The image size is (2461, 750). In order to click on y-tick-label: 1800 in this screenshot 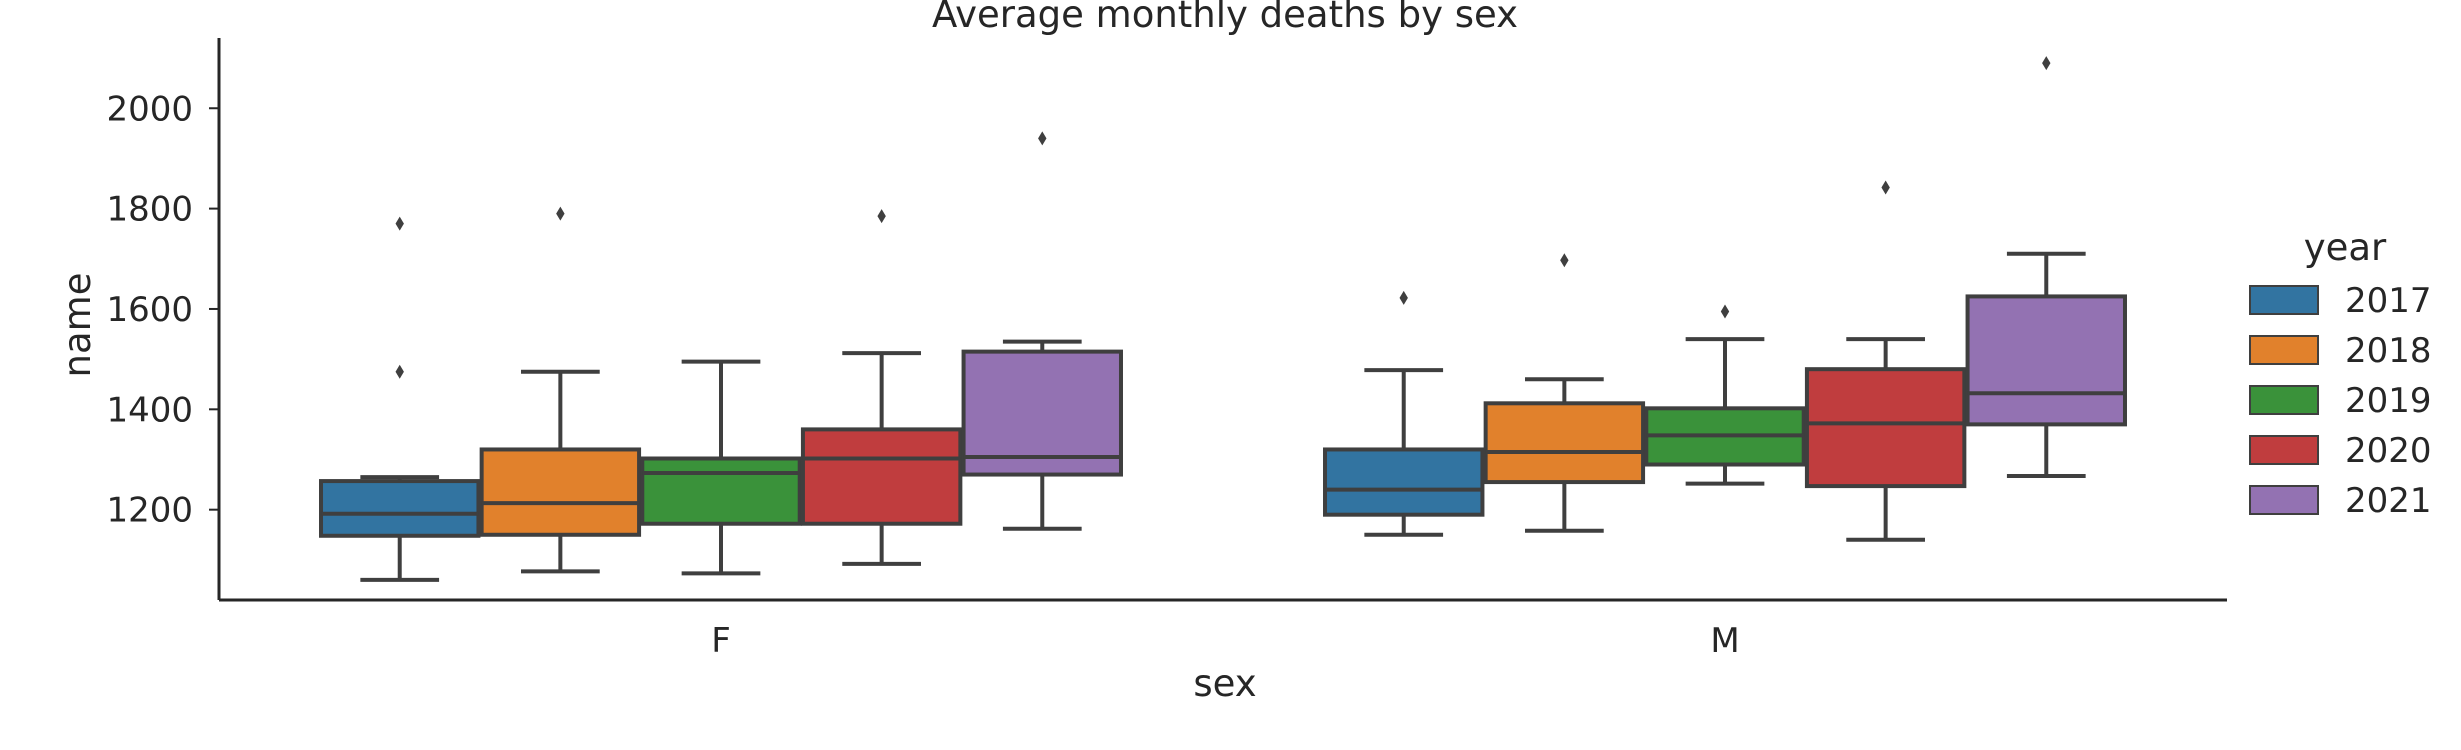, I will do `click(149, 210)`.